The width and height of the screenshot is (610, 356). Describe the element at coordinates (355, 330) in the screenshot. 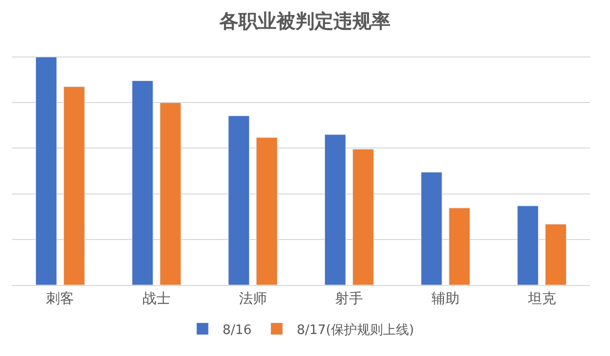

I see `legend-label: 8/17(保护规则上线)` at that location.